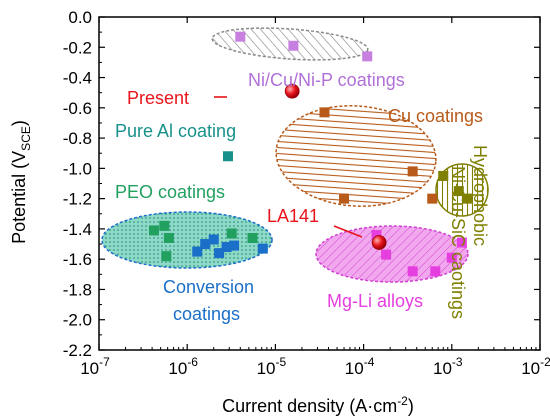 Image resolution: width=550 pixels, height=420 pixels. What do you see at coordinates (375, 301) in the screenshot?
I see `label-mg-li: Mg-Li alloys` at bounding box center [375, 301].